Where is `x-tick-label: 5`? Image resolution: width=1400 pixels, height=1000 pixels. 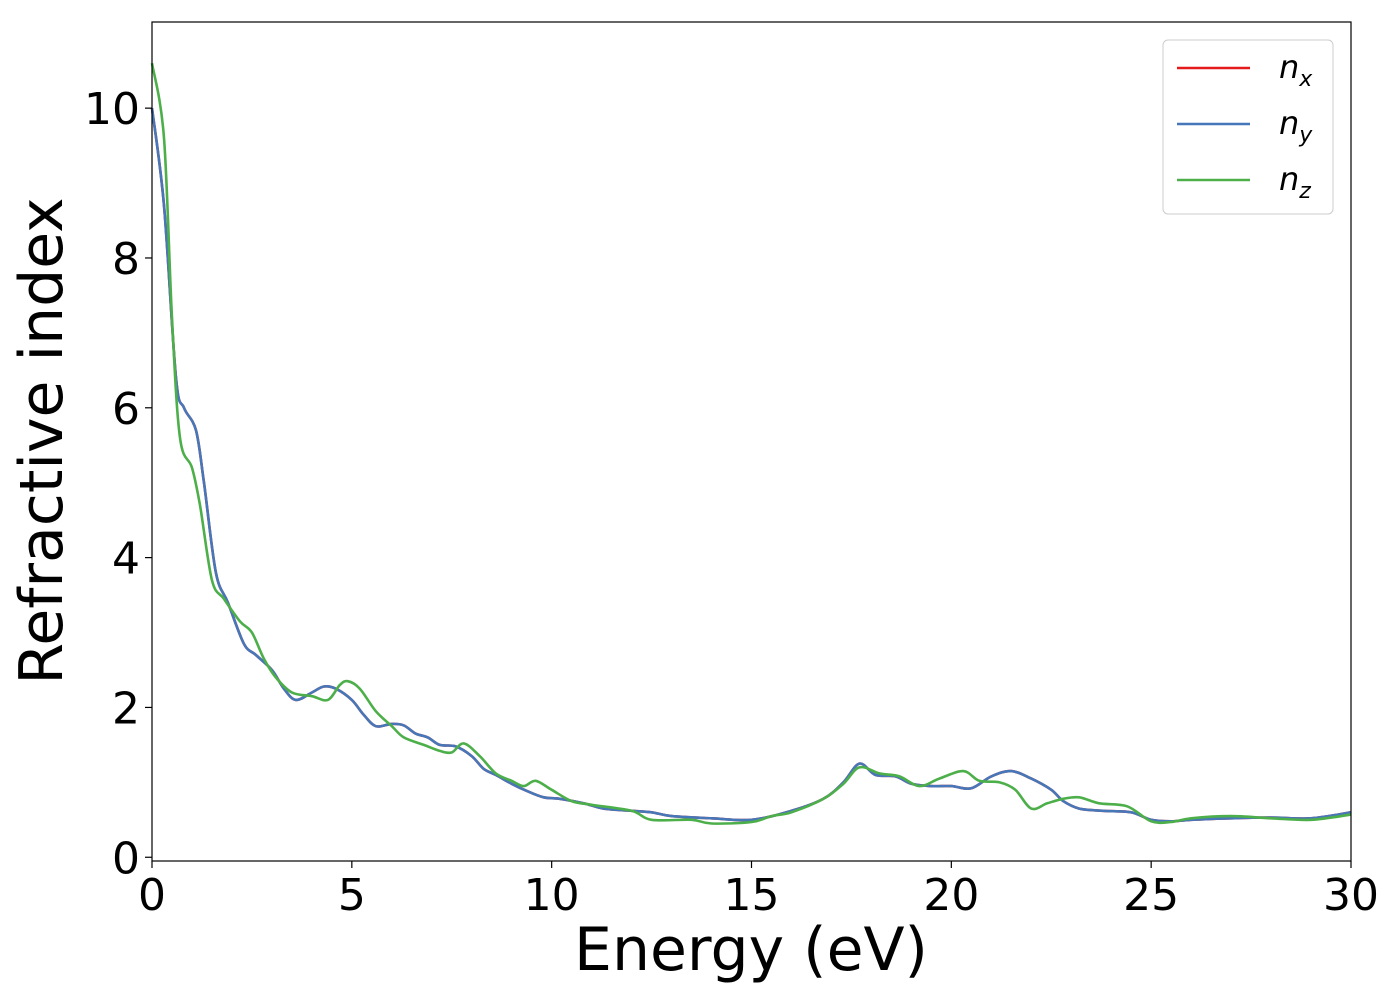
x-tick-label: 5 is located at coordinates (352, 895).